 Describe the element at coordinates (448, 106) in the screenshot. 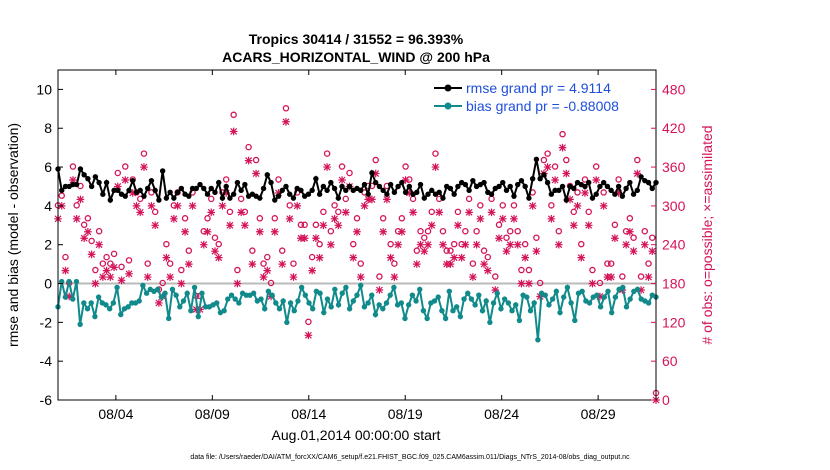

I see `legend-bias-marker` at that location.